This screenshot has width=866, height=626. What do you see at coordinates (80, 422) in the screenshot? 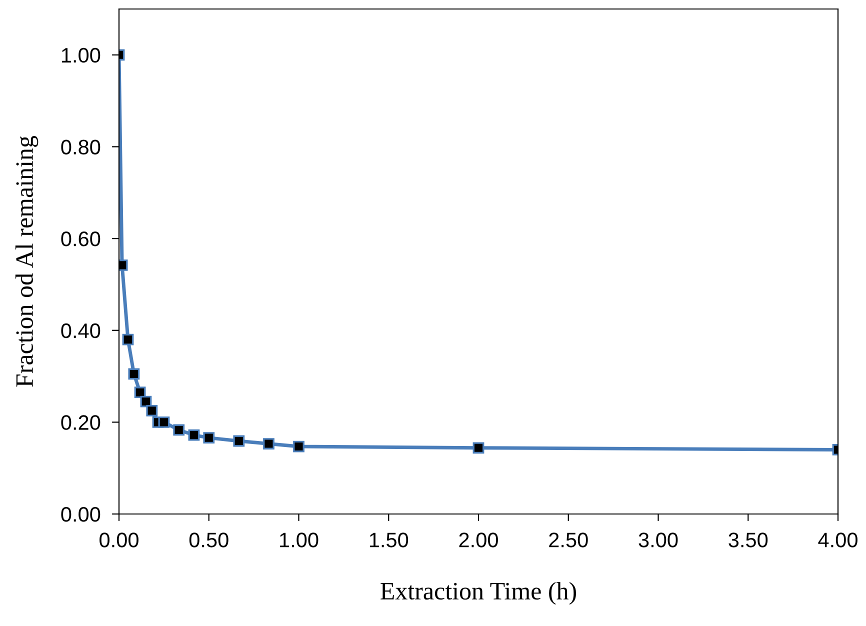
I see `y-tick-label: 0.20` at bounding box center [80, 422].